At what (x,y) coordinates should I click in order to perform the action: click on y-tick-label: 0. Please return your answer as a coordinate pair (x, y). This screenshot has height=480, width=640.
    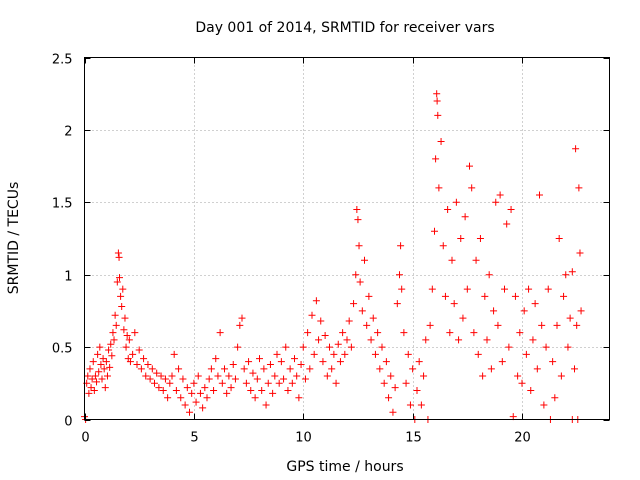
    Looking at the image, I should click on (68, 422).